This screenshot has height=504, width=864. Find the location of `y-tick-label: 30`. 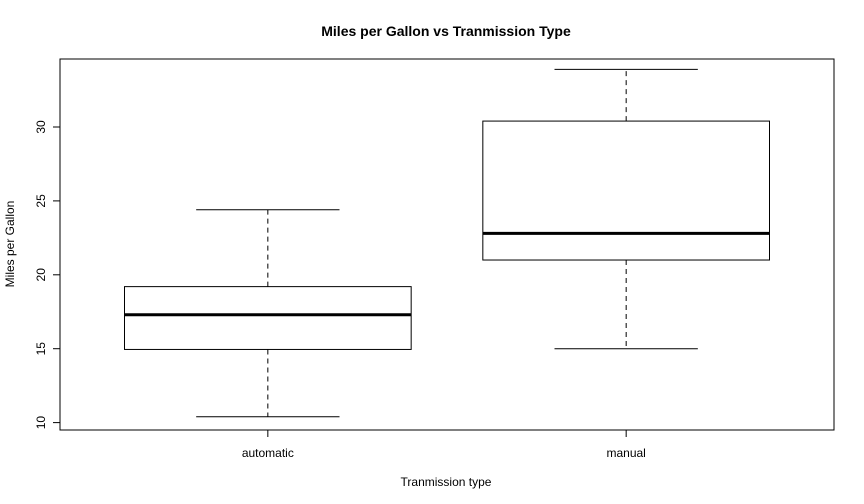

y-tick-label: 30 is located at coordinates (41, 127).